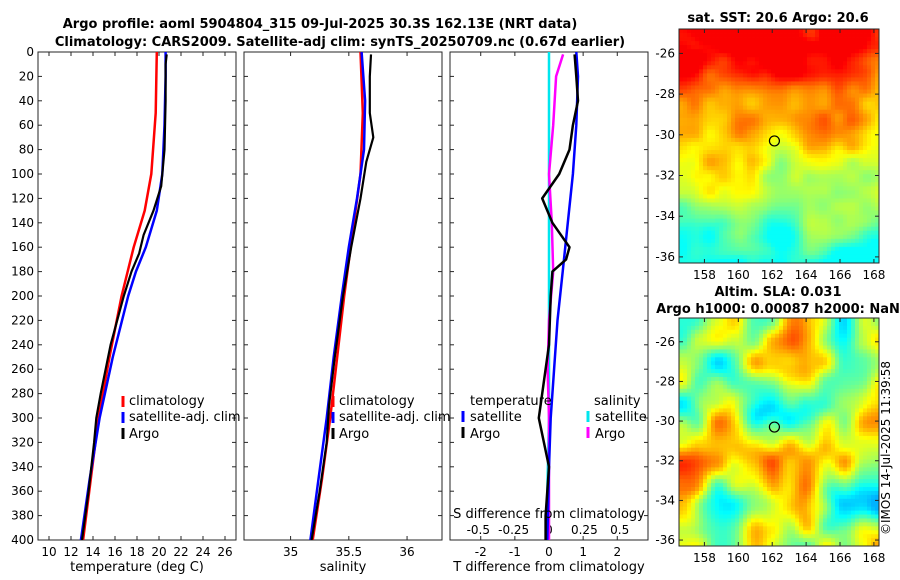 The width and height of the screenshot is (900, 580). Describe the element at coordinates (343, 567) in the screenshot. I see `salinity-x-label: salinity` at that location.